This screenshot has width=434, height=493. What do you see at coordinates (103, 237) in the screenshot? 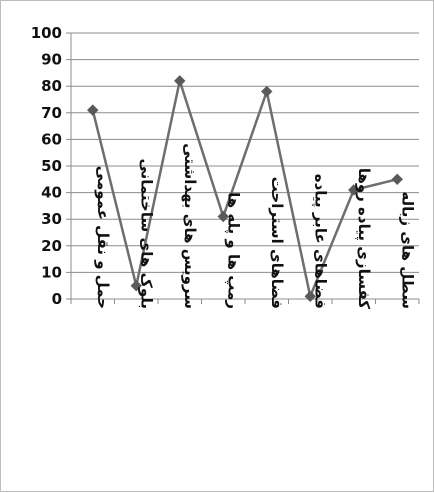
I see `x-category-label-0: حمل و نقل عمومی` at bounding box center [103, 237].